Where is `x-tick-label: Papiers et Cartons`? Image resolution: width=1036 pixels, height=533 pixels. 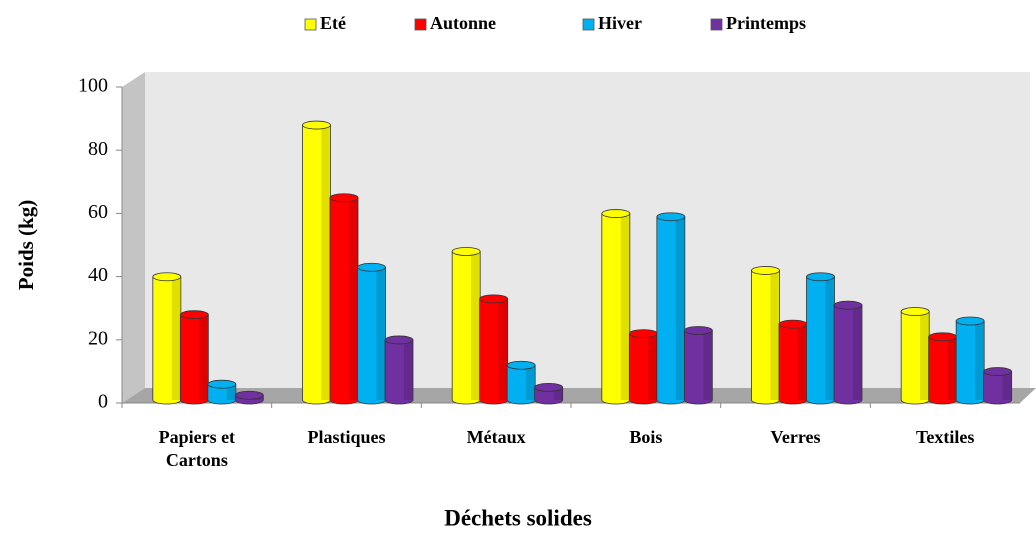
x-tick-label: Papiers et Cartons is located at coordinates (197, 448).